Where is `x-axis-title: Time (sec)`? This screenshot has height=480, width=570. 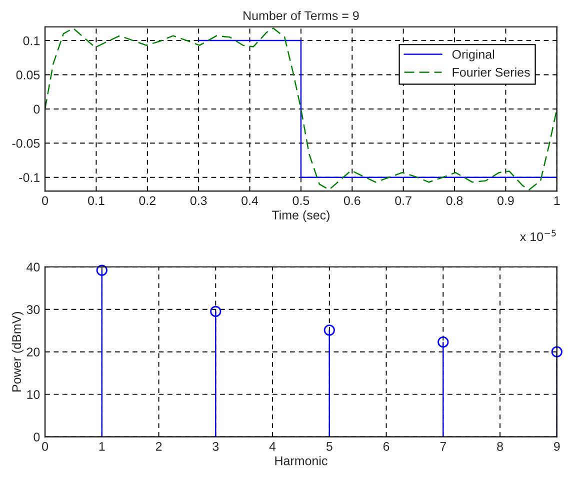
x-axis-title: Time (sec) is located at coordinates (301, 216).